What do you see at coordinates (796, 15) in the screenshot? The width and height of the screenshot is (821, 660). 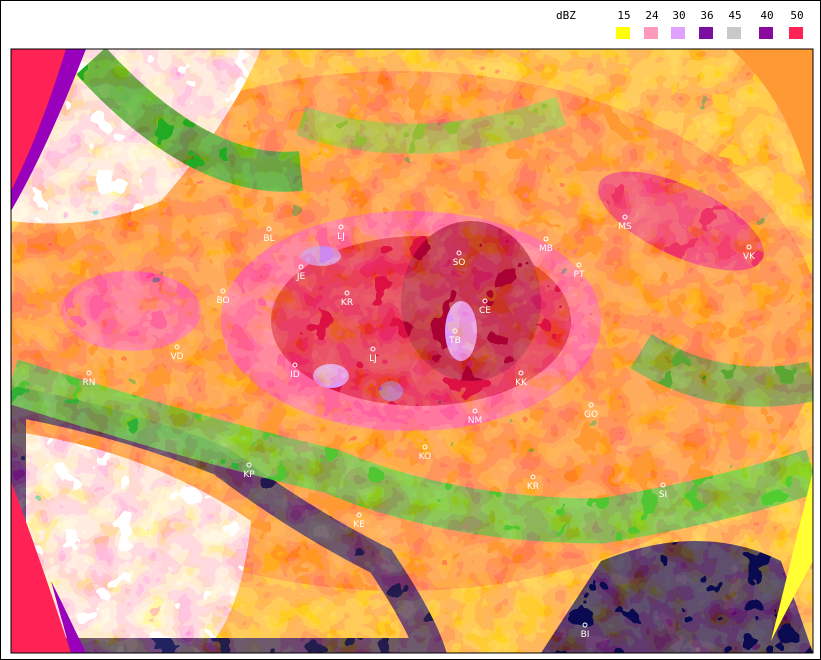 I see `legend-label: 50` at bounding box center [796, 15].